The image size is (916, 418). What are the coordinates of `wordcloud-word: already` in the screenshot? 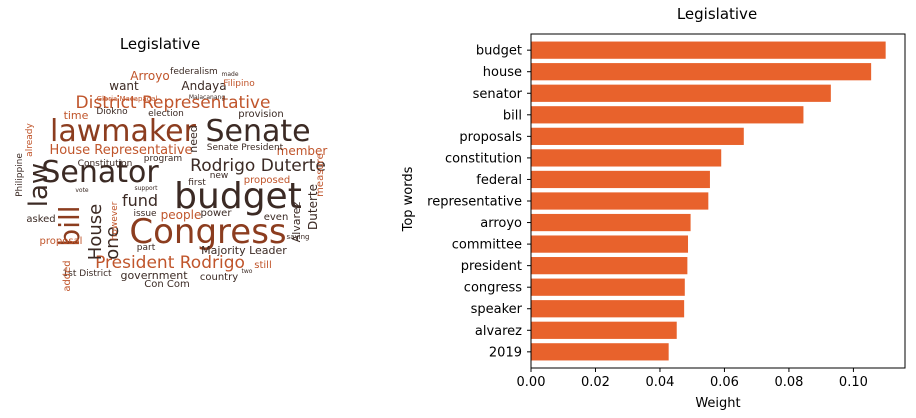 It's located at (30, 140).